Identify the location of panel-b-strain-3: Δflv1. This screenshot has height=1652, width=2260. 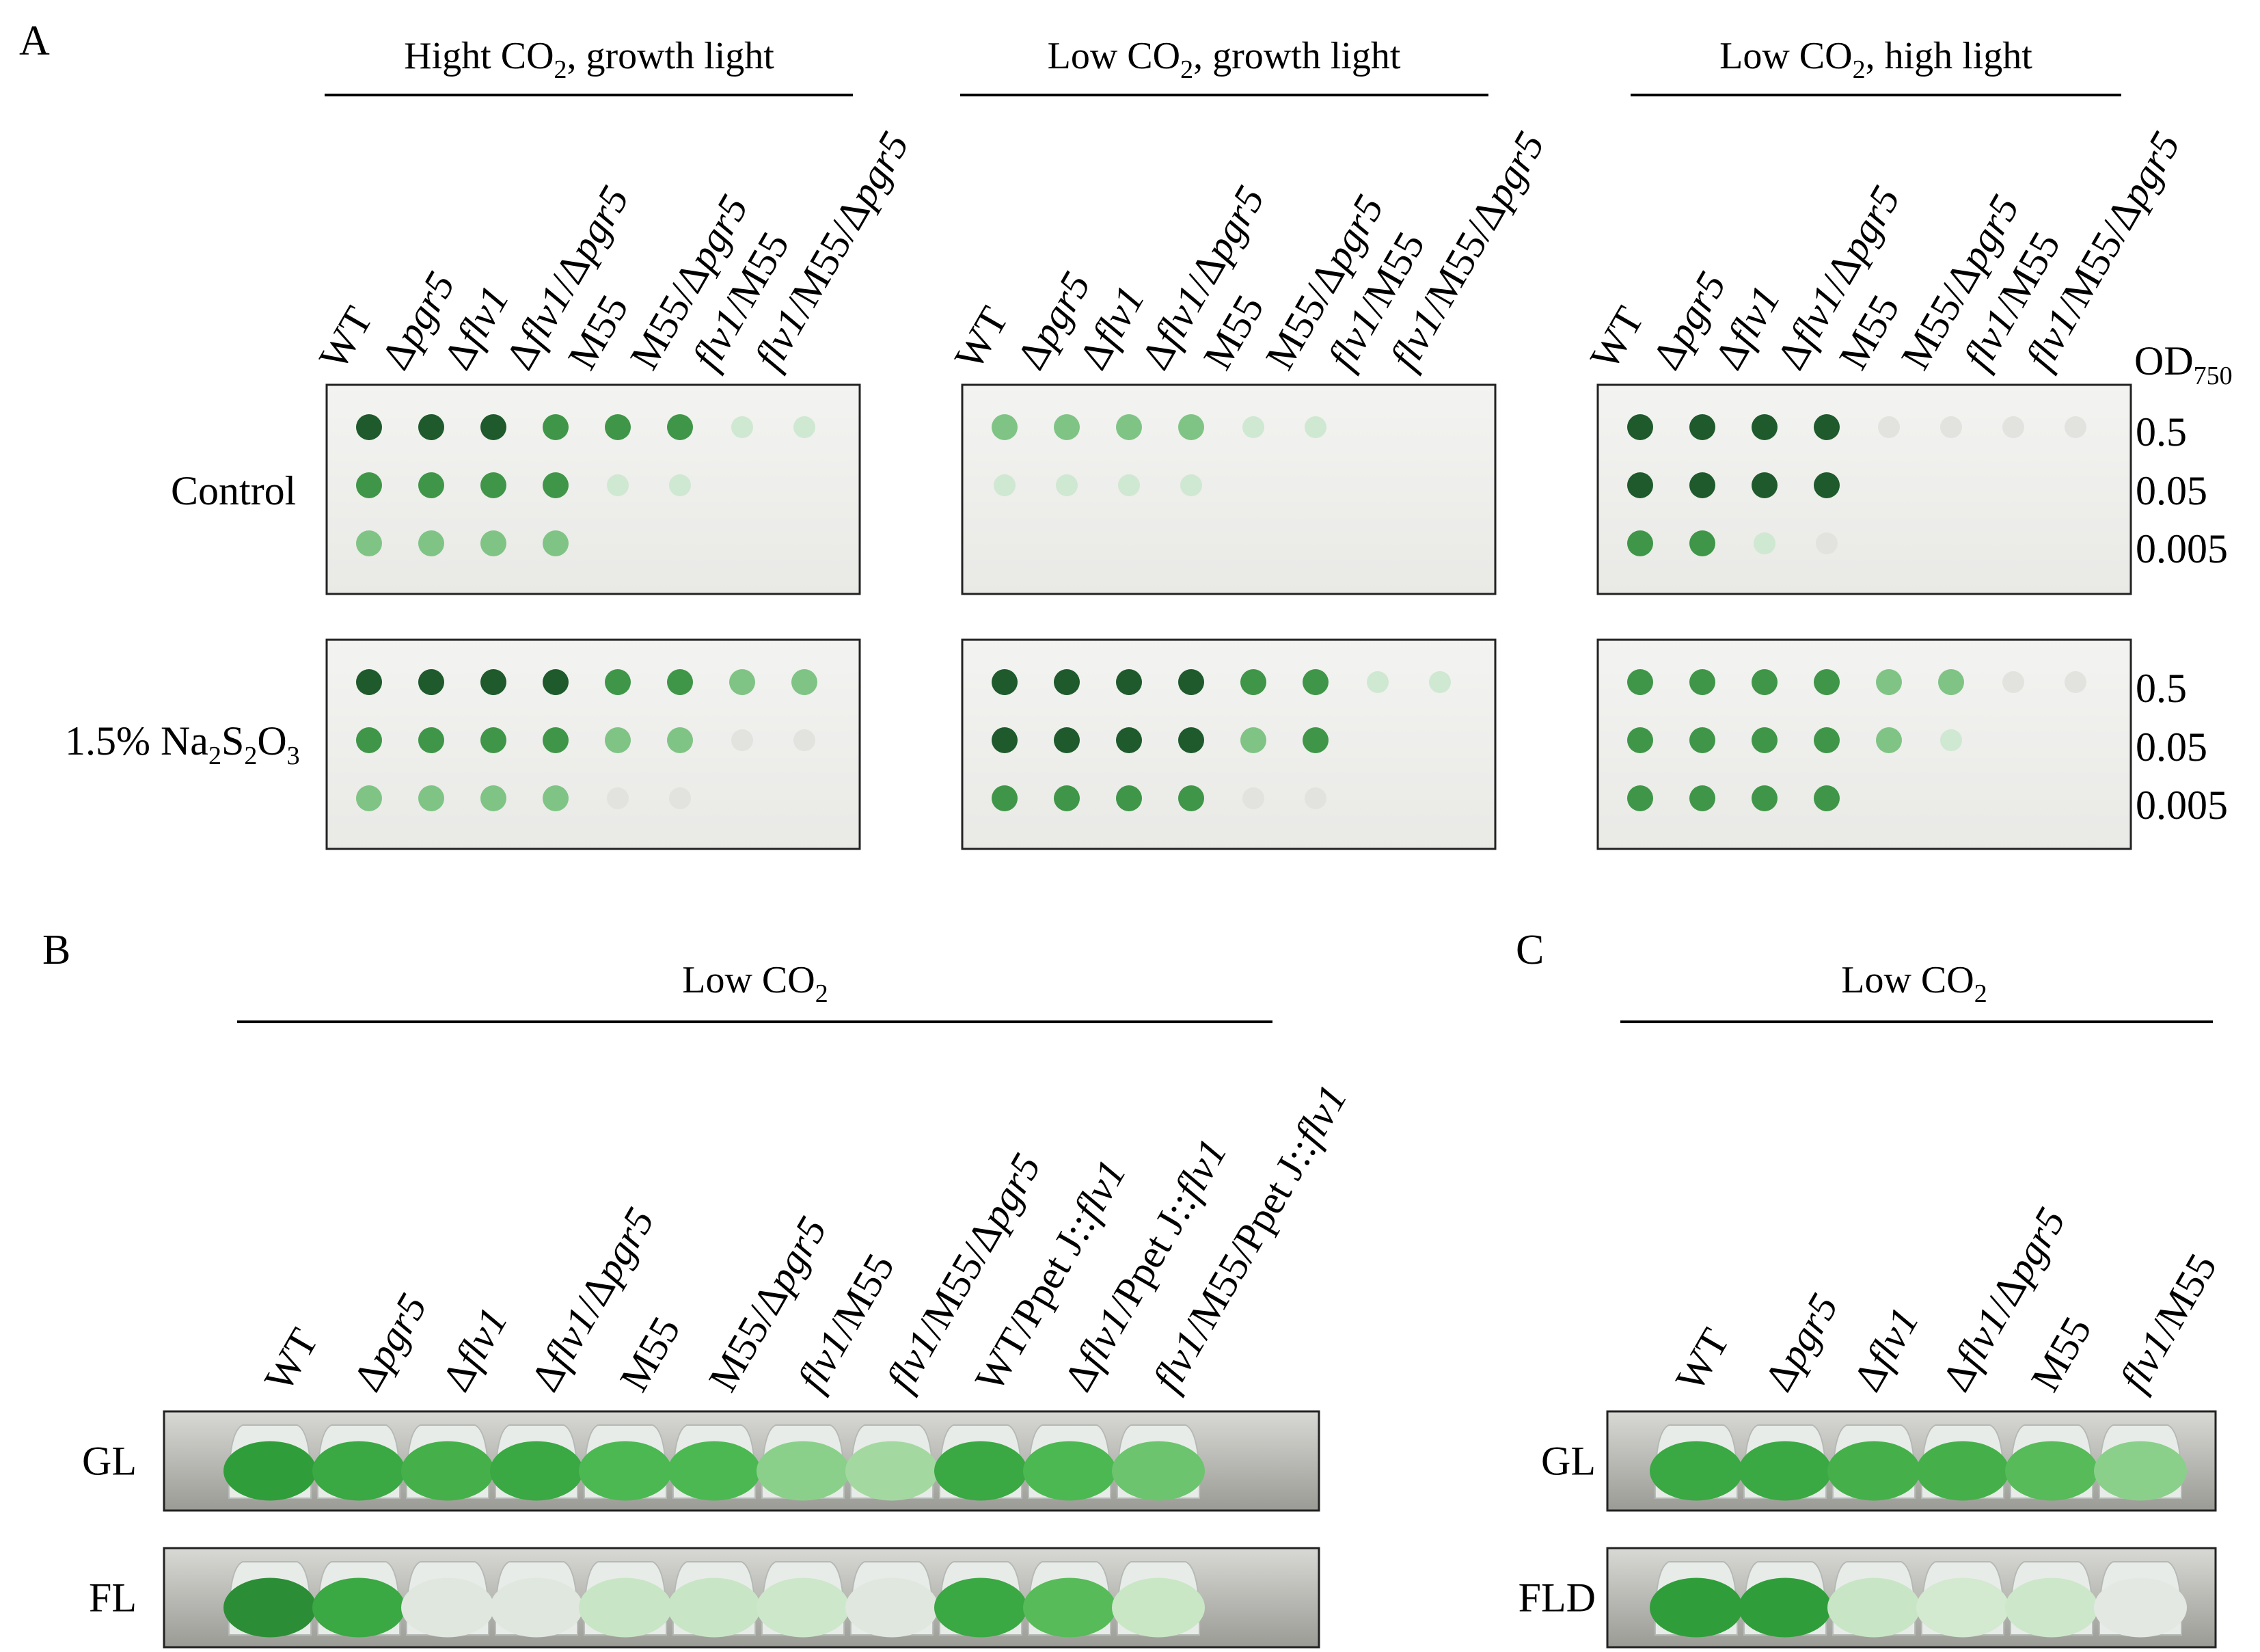
(474, 1349).